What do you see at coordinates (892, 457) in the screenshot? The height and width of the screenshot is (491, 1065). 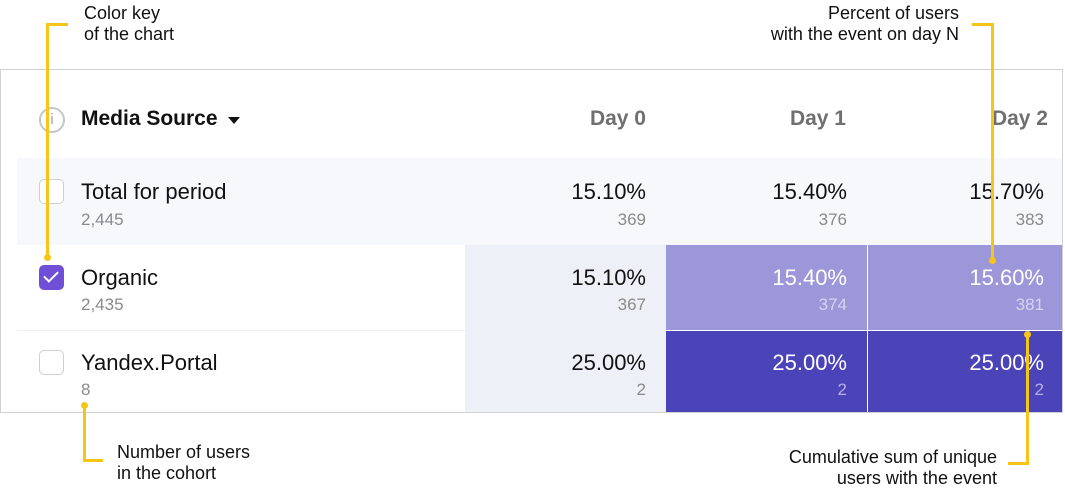 I see `callout-cumulative-sum-line1: Cumulative sum of unique` at bounding box center [892, 457].